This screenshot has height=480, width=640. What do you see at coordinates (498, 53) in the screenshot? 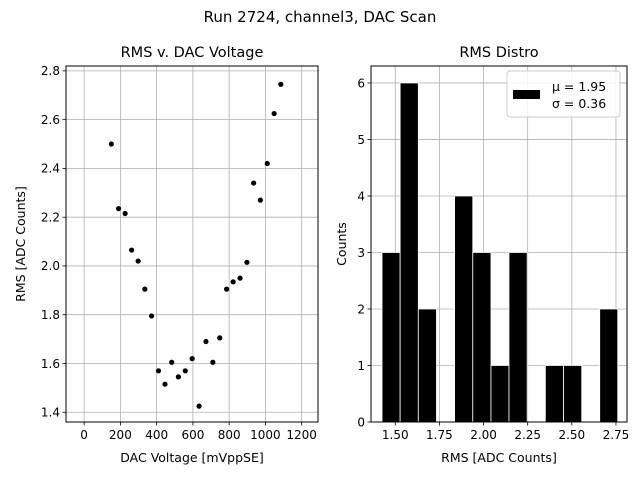
I see `histogram-title: RMS Distro` at bounding box center [498, 53].